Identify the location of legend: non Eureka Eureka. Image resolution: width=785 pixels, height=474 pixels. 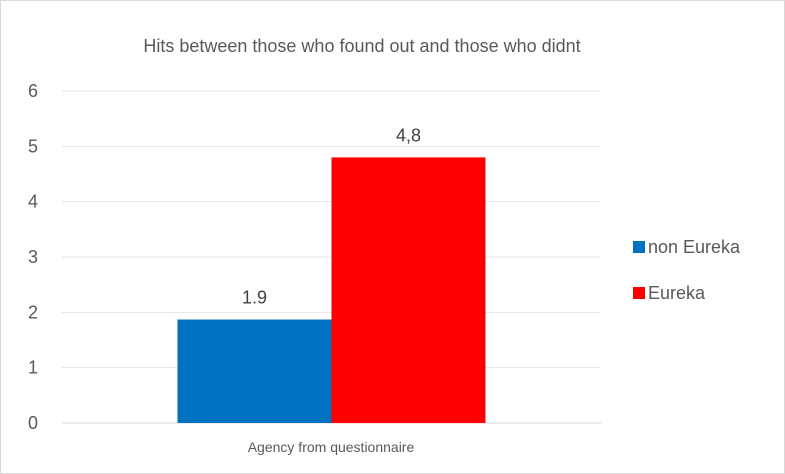
(687, 270).